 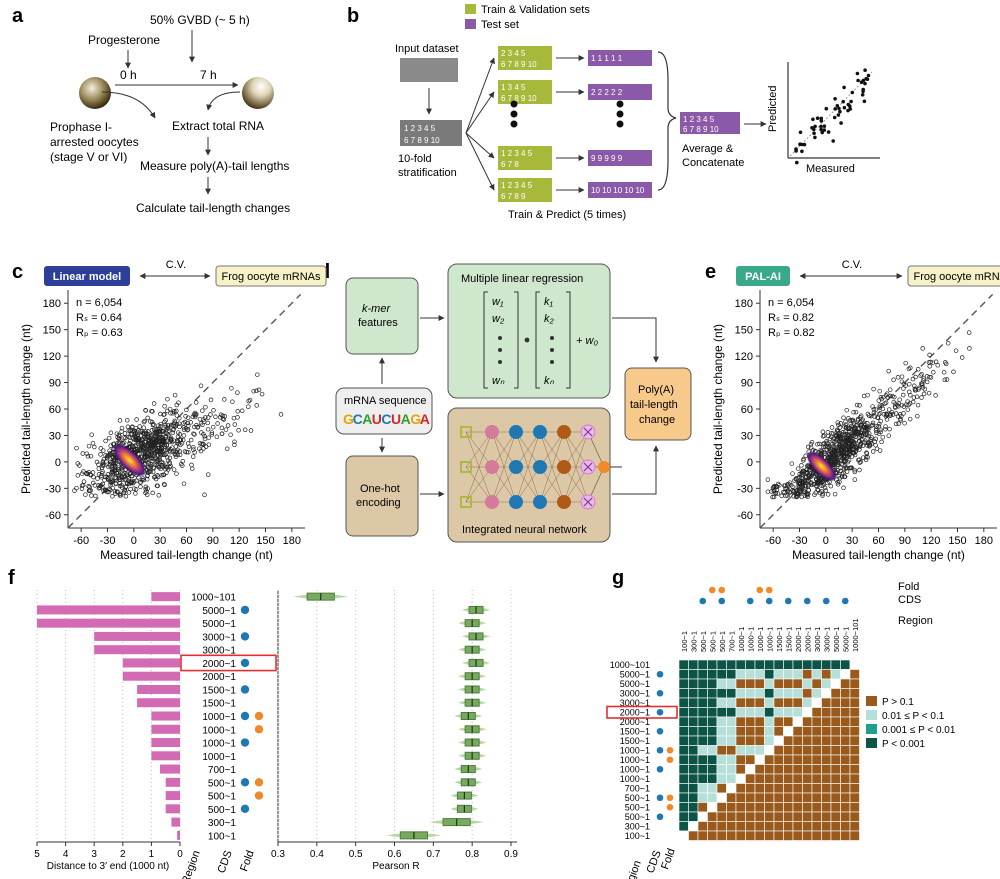 What do you see at coordinates (871, 743) in the screenshot?
I see `legend-swatch` at bounding box center [871, 743].